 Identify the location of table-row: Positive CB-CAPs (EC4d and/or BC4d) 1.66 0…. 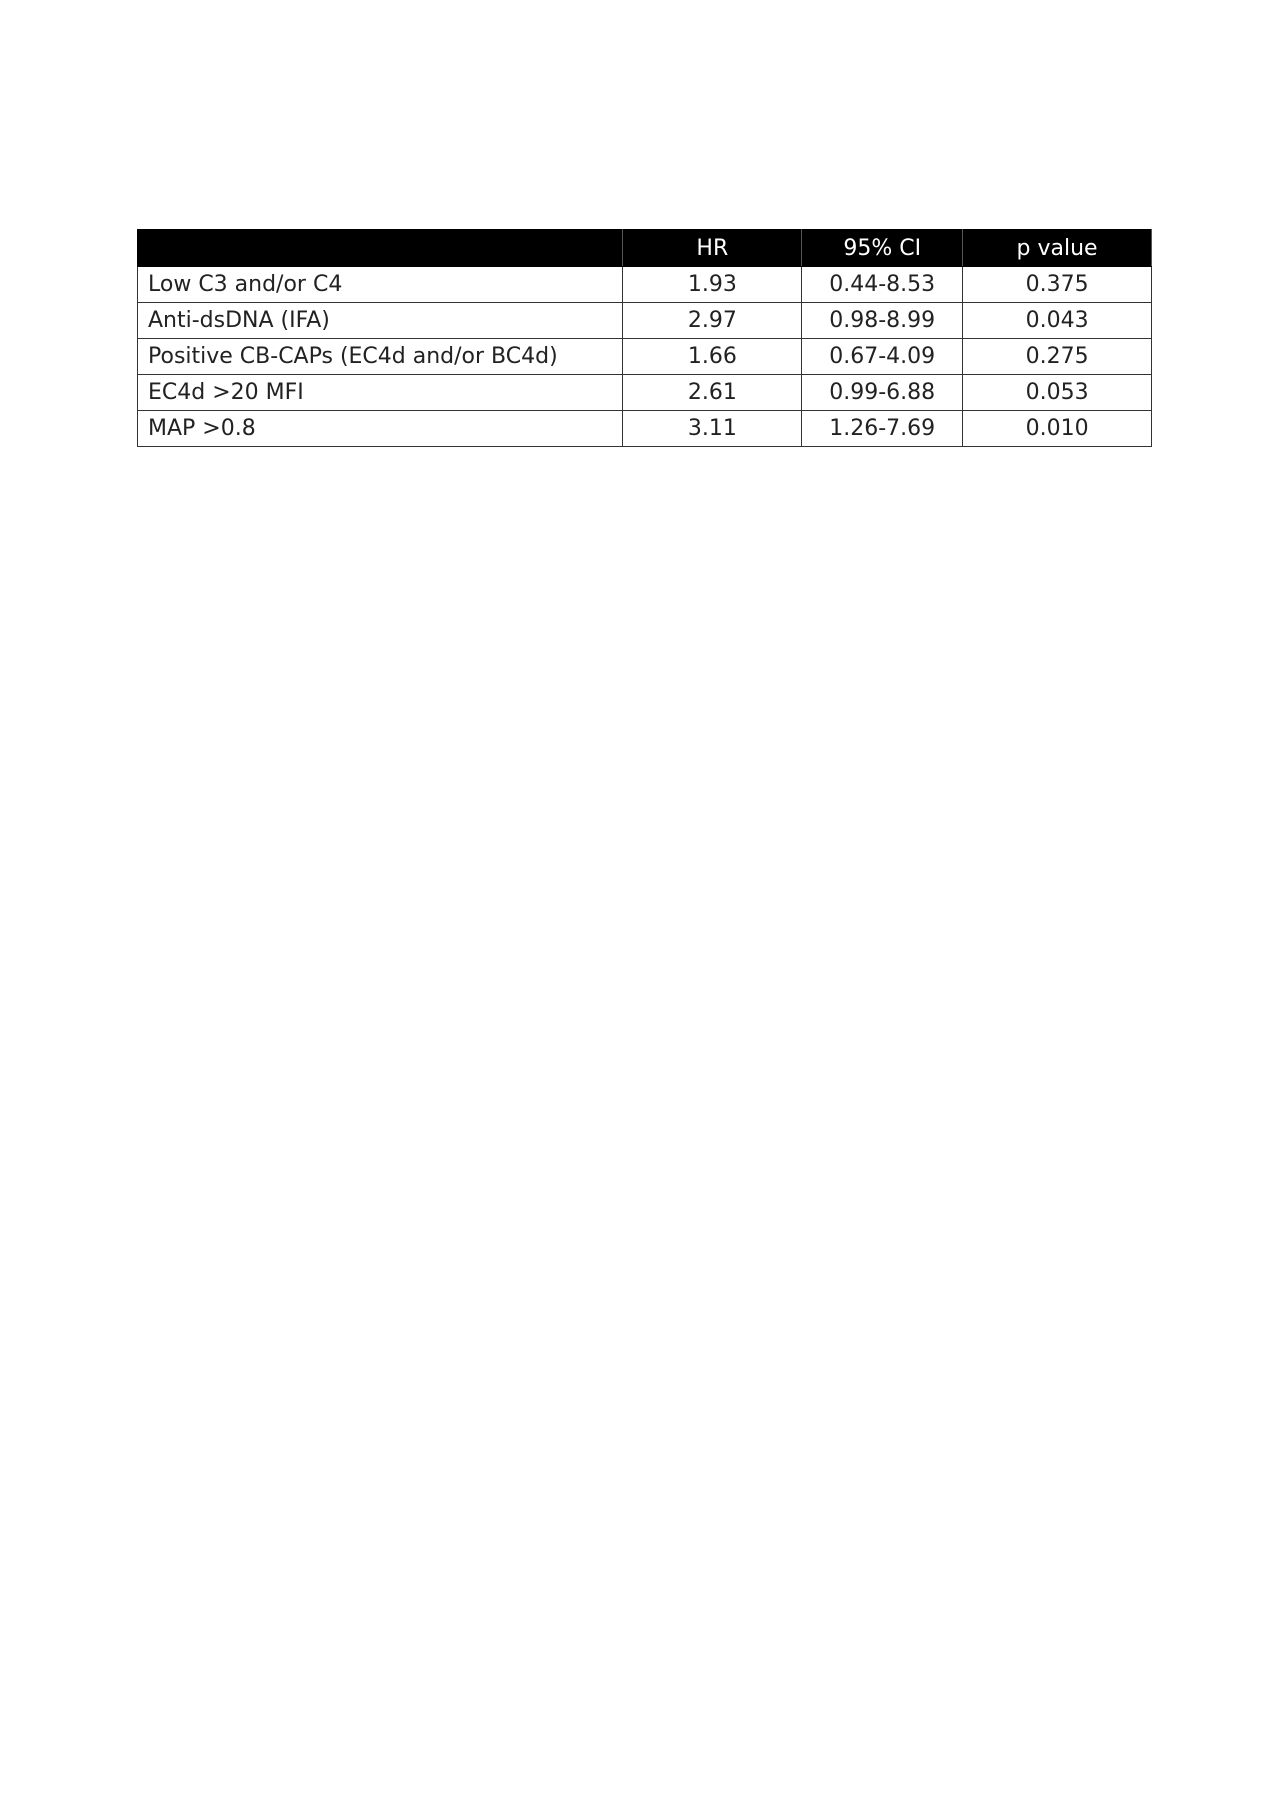
(644, 356).